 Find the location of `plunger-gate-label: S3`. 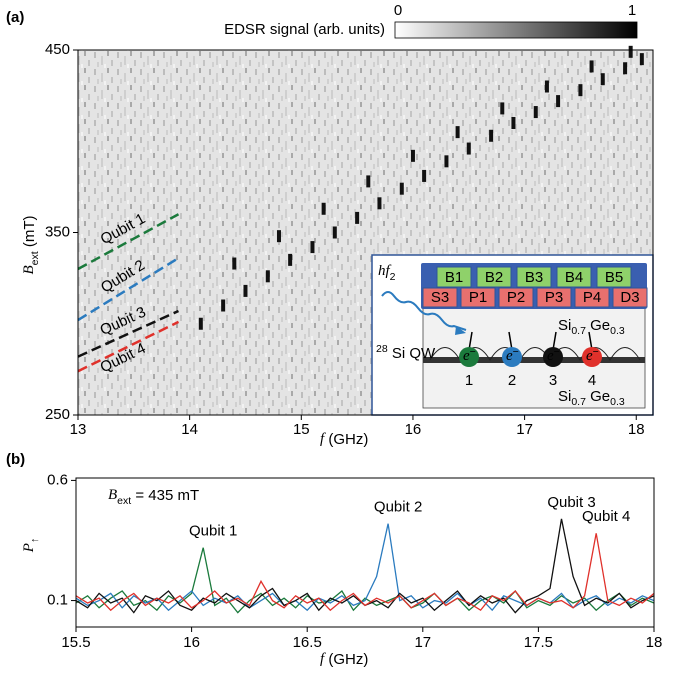

plunger-gate-label: S3 is located at coordinates (440, 297).